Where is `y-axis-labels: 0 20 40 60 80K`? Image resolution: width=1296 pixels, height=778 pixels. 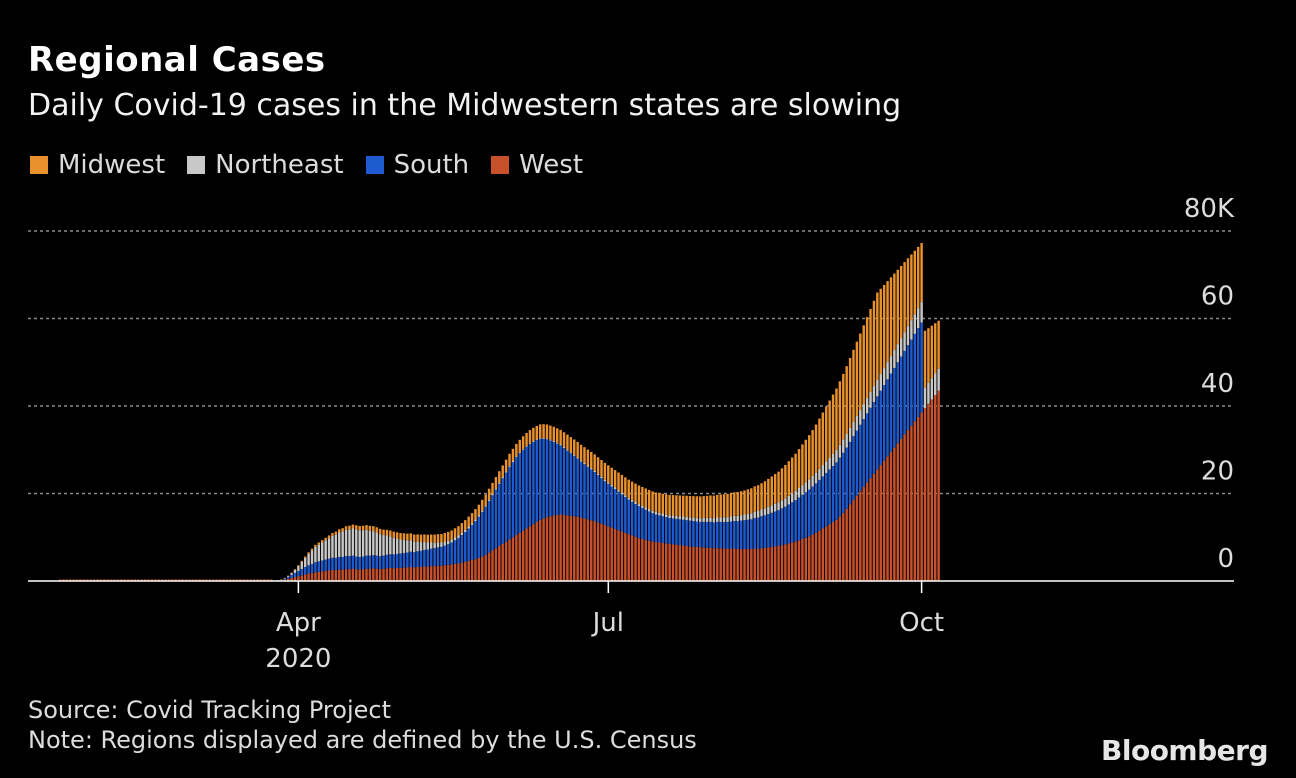
y-axis-labels: 0 20 40 60 80K is located at coordinates (1209, 384).